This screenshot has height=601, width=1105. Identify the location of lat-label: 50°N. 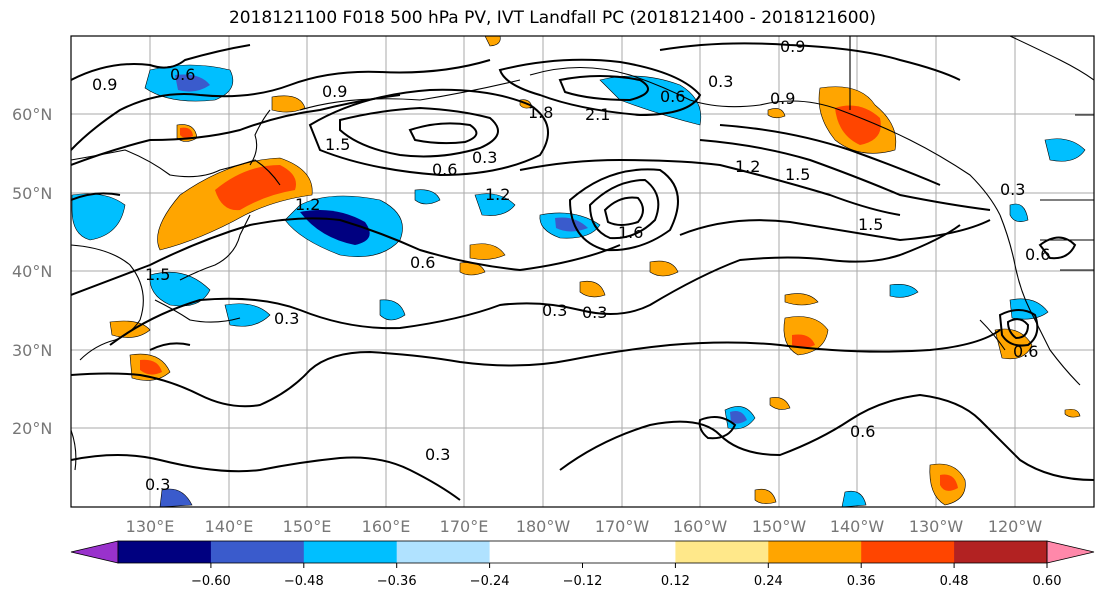
(32, 193).